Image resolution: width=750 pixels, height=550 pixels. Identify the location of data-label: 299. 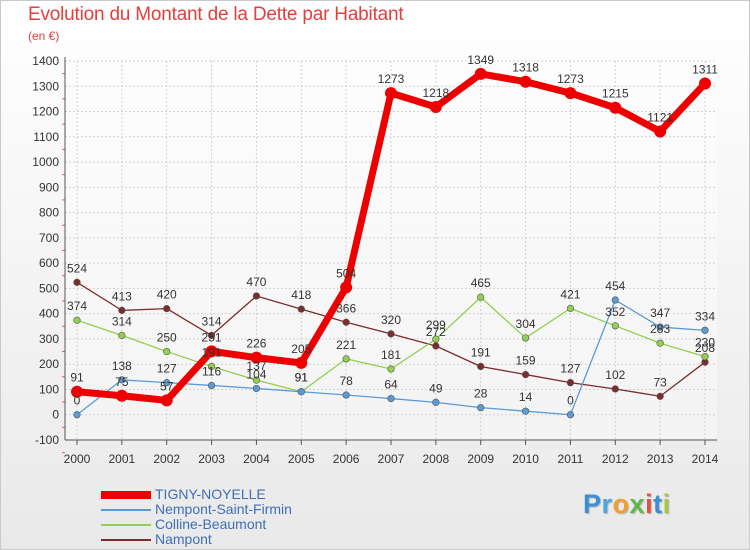
(436, 325).